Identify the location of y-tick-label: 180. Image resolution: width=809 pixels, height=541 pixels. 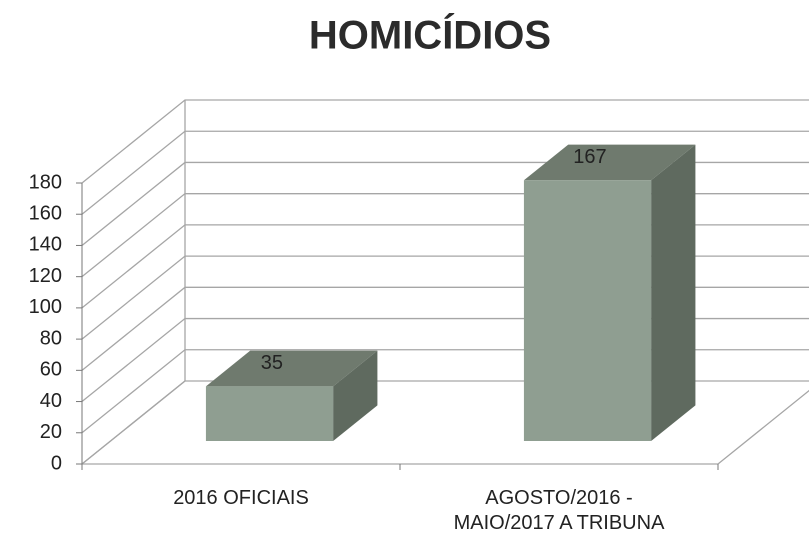
(45, 182).